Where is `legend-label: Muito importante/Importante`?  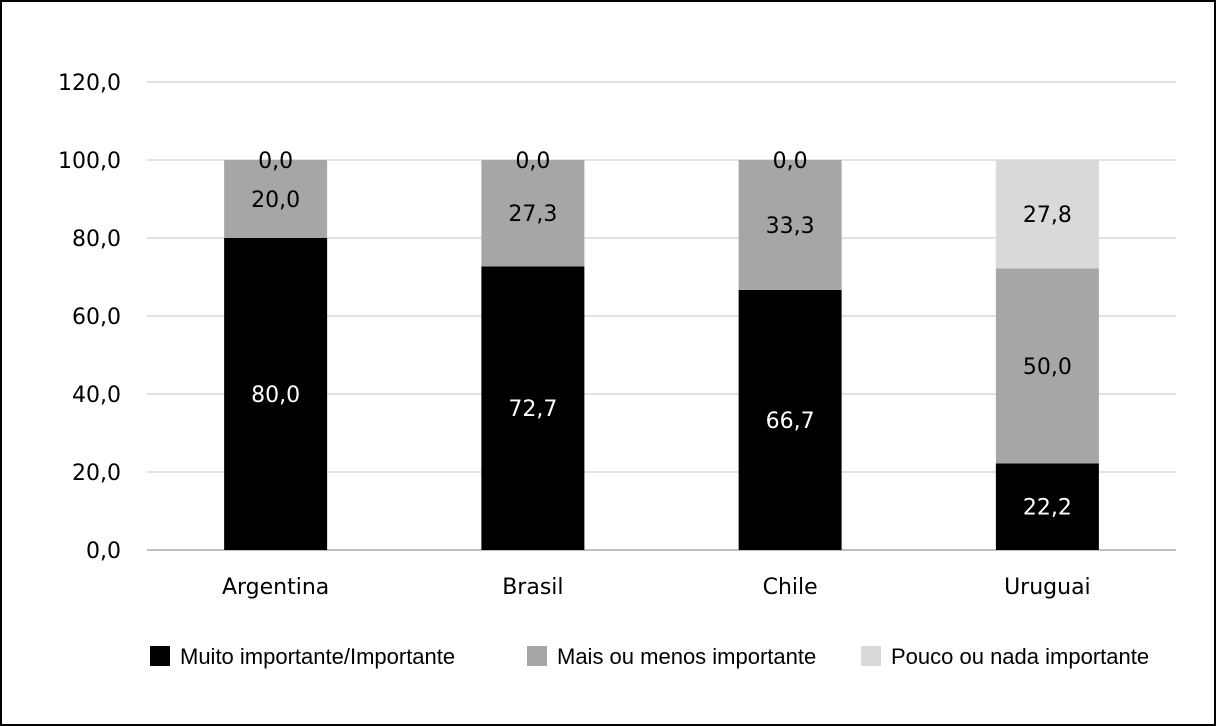
legend-label: Muito importante/Importante is located at coordinates (317, 656).